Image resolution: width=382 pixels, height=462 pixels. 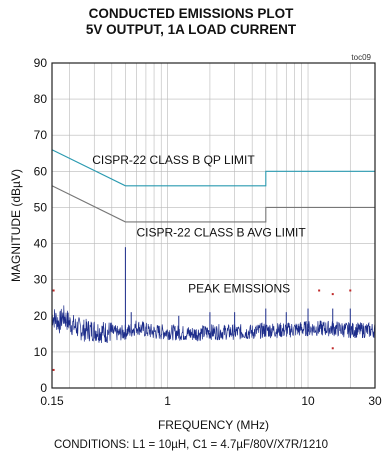 I want to click on y-tick-label: 70, so click(x=41, y=135).